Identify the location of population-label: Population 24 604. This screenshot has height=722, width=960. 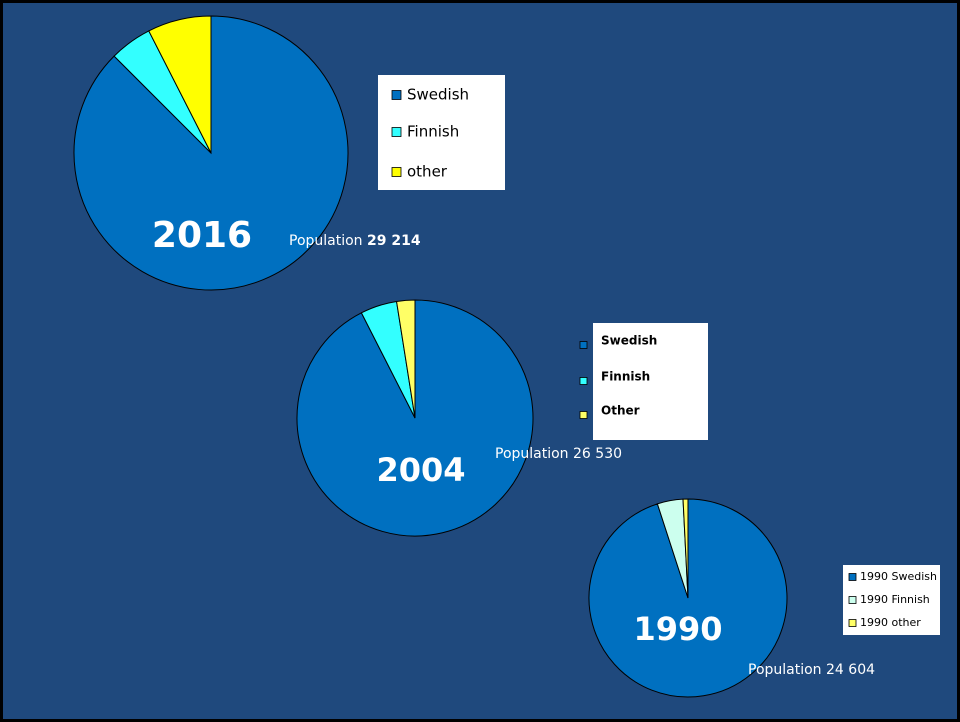
(811, 670).